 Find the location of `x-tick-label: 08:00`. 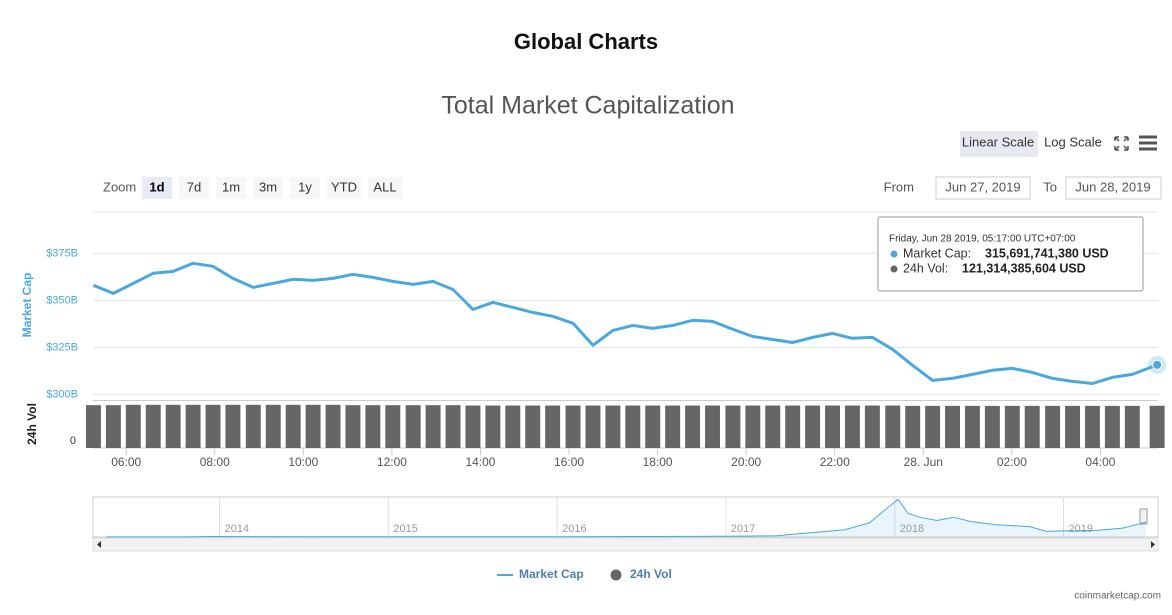

x-tick-label: 08:00 is located at coordinates (215, 462).